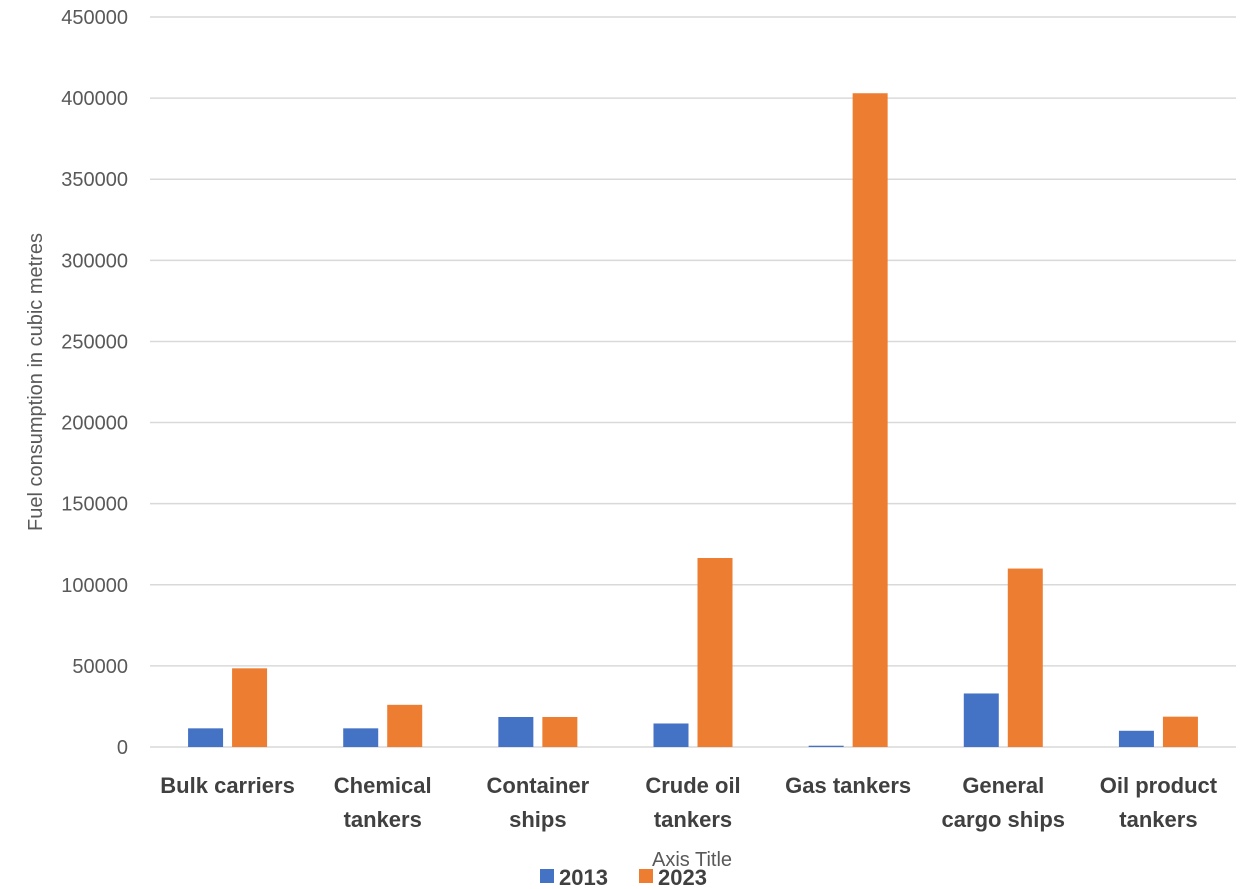 The image size is (1248, 889). I want to click on y-tick-label: 0, so click(122, 748).